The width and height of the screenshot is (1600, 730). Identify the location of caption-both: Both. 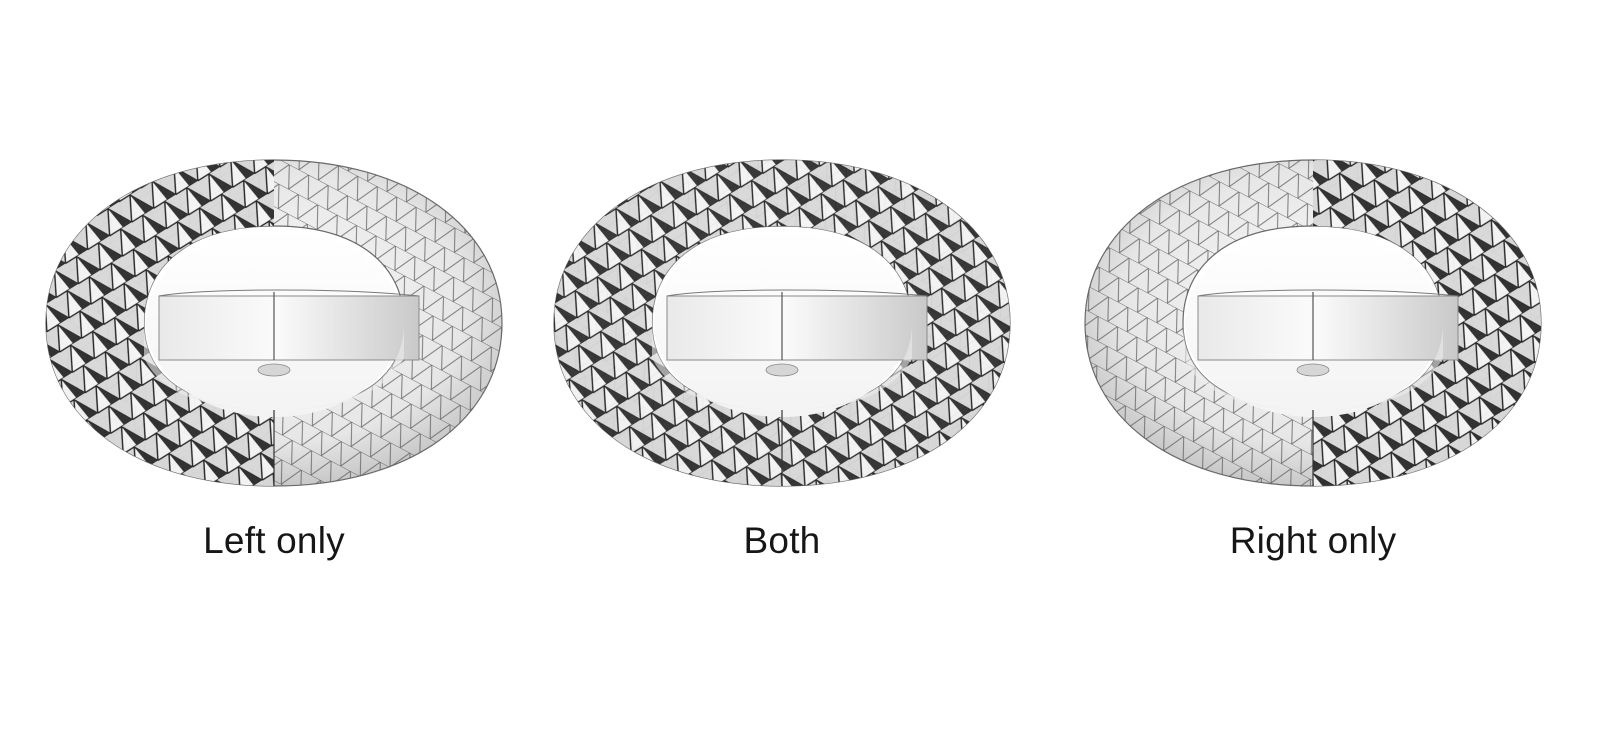
(782, 541).